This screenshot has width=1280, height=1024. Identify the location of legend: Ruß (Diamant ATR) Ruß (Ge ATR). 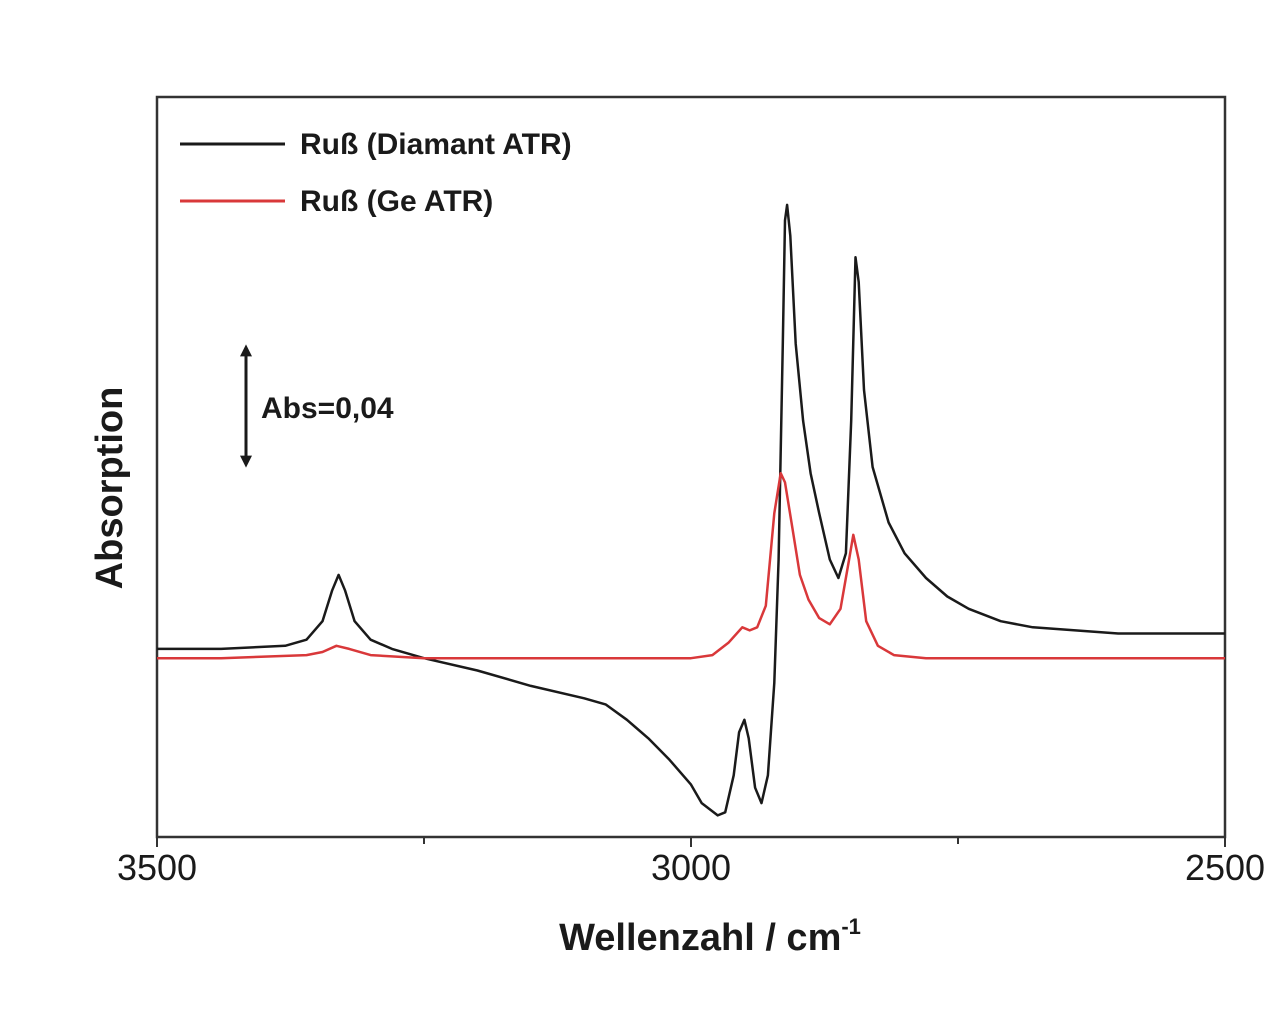
(376, 173).